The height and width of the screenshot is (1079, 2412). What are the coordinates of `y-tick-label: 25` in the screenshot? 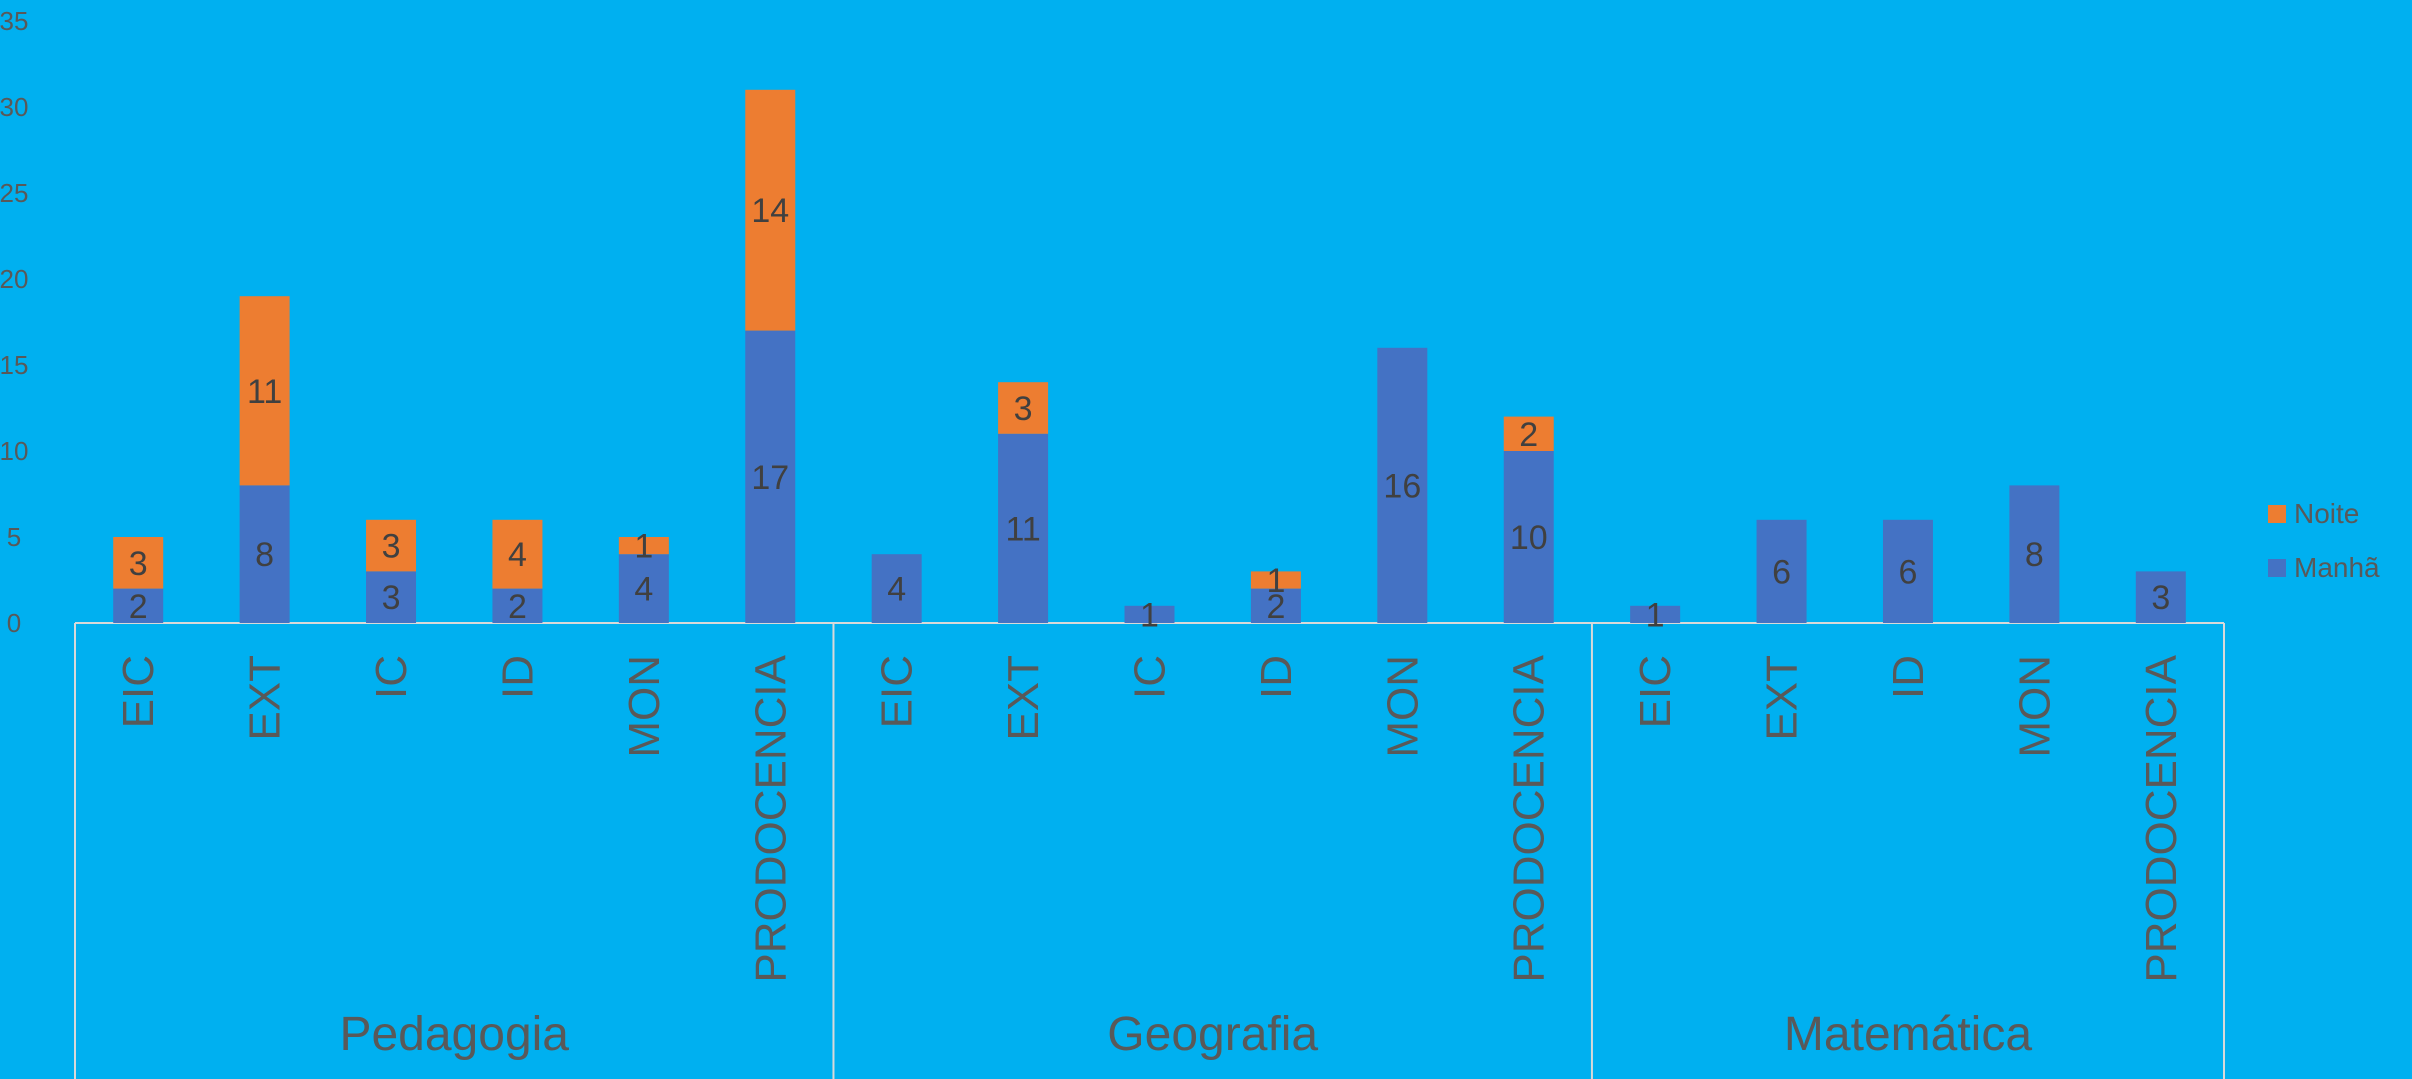 It's located at (14, 193).